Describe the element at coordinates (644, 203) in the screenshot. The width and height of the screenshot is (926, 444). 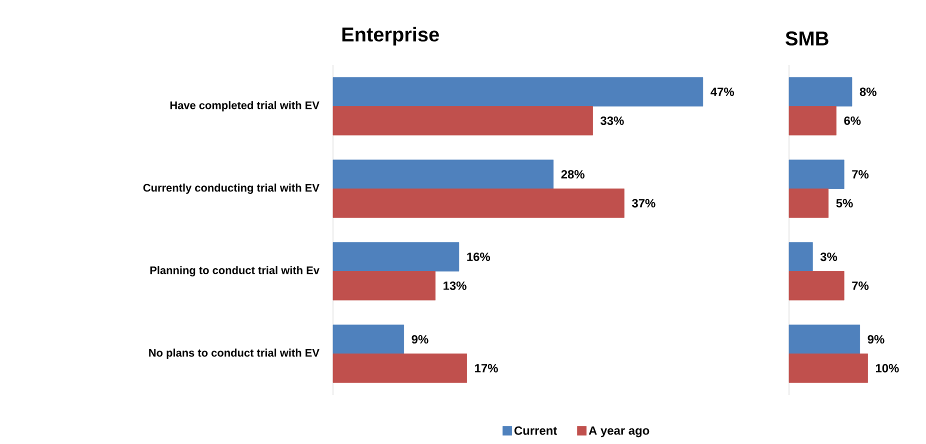
I see `data-label: 37%` at that location.